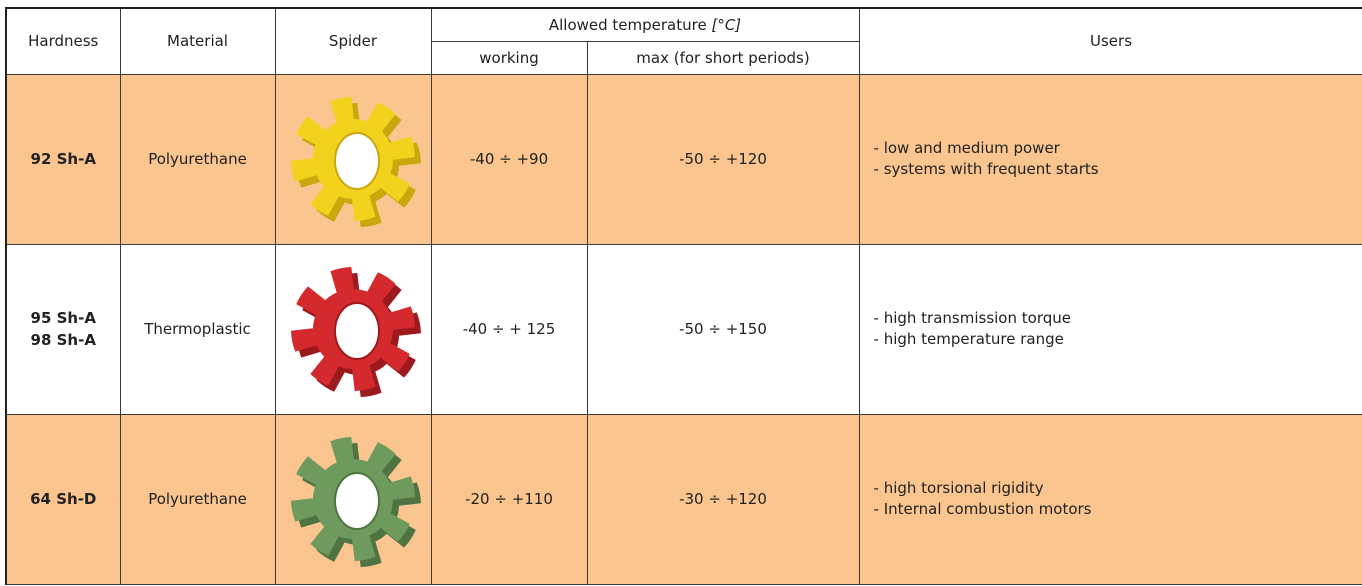  Describe the element at coordinates (972, 318) in the screenshot. I see `users-line: - high transmission torque` at that location.